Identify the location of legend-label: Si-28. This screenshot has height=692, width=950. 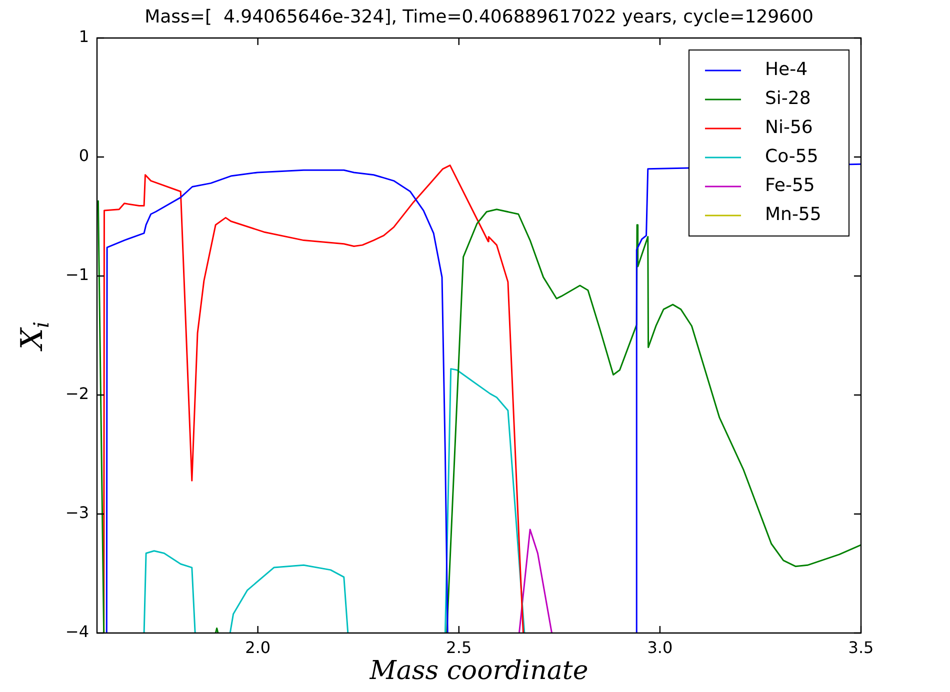
(788, 99).